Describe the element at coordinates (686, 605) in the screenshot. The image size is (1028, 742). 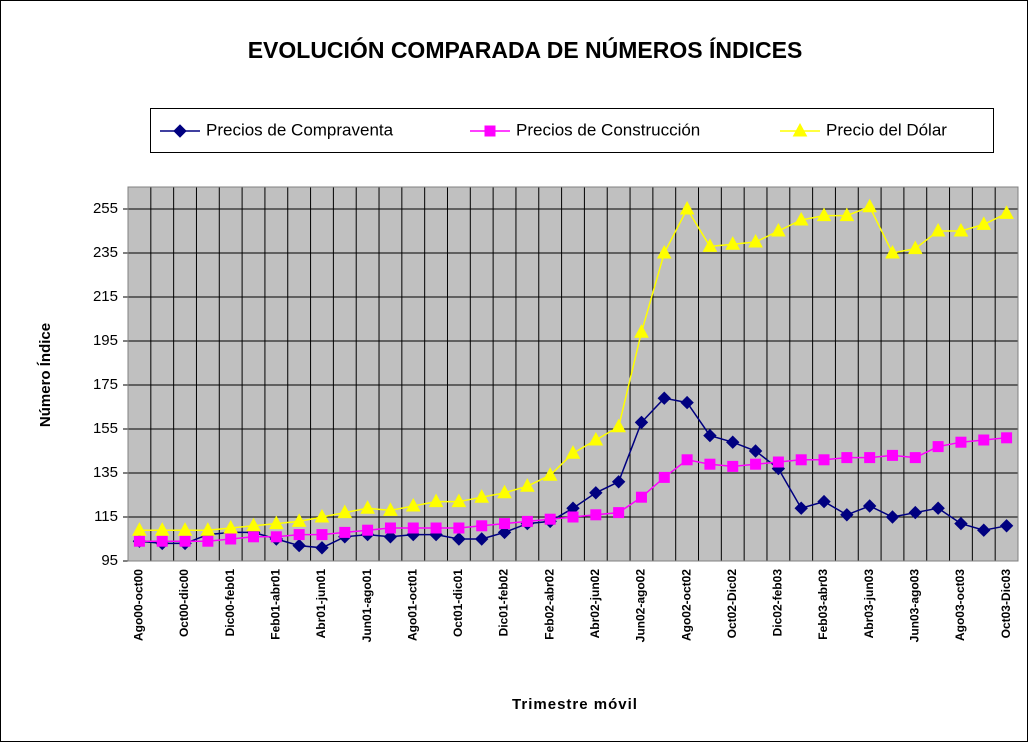
I see `x-tick-label: Ago02-oct02` at that location.